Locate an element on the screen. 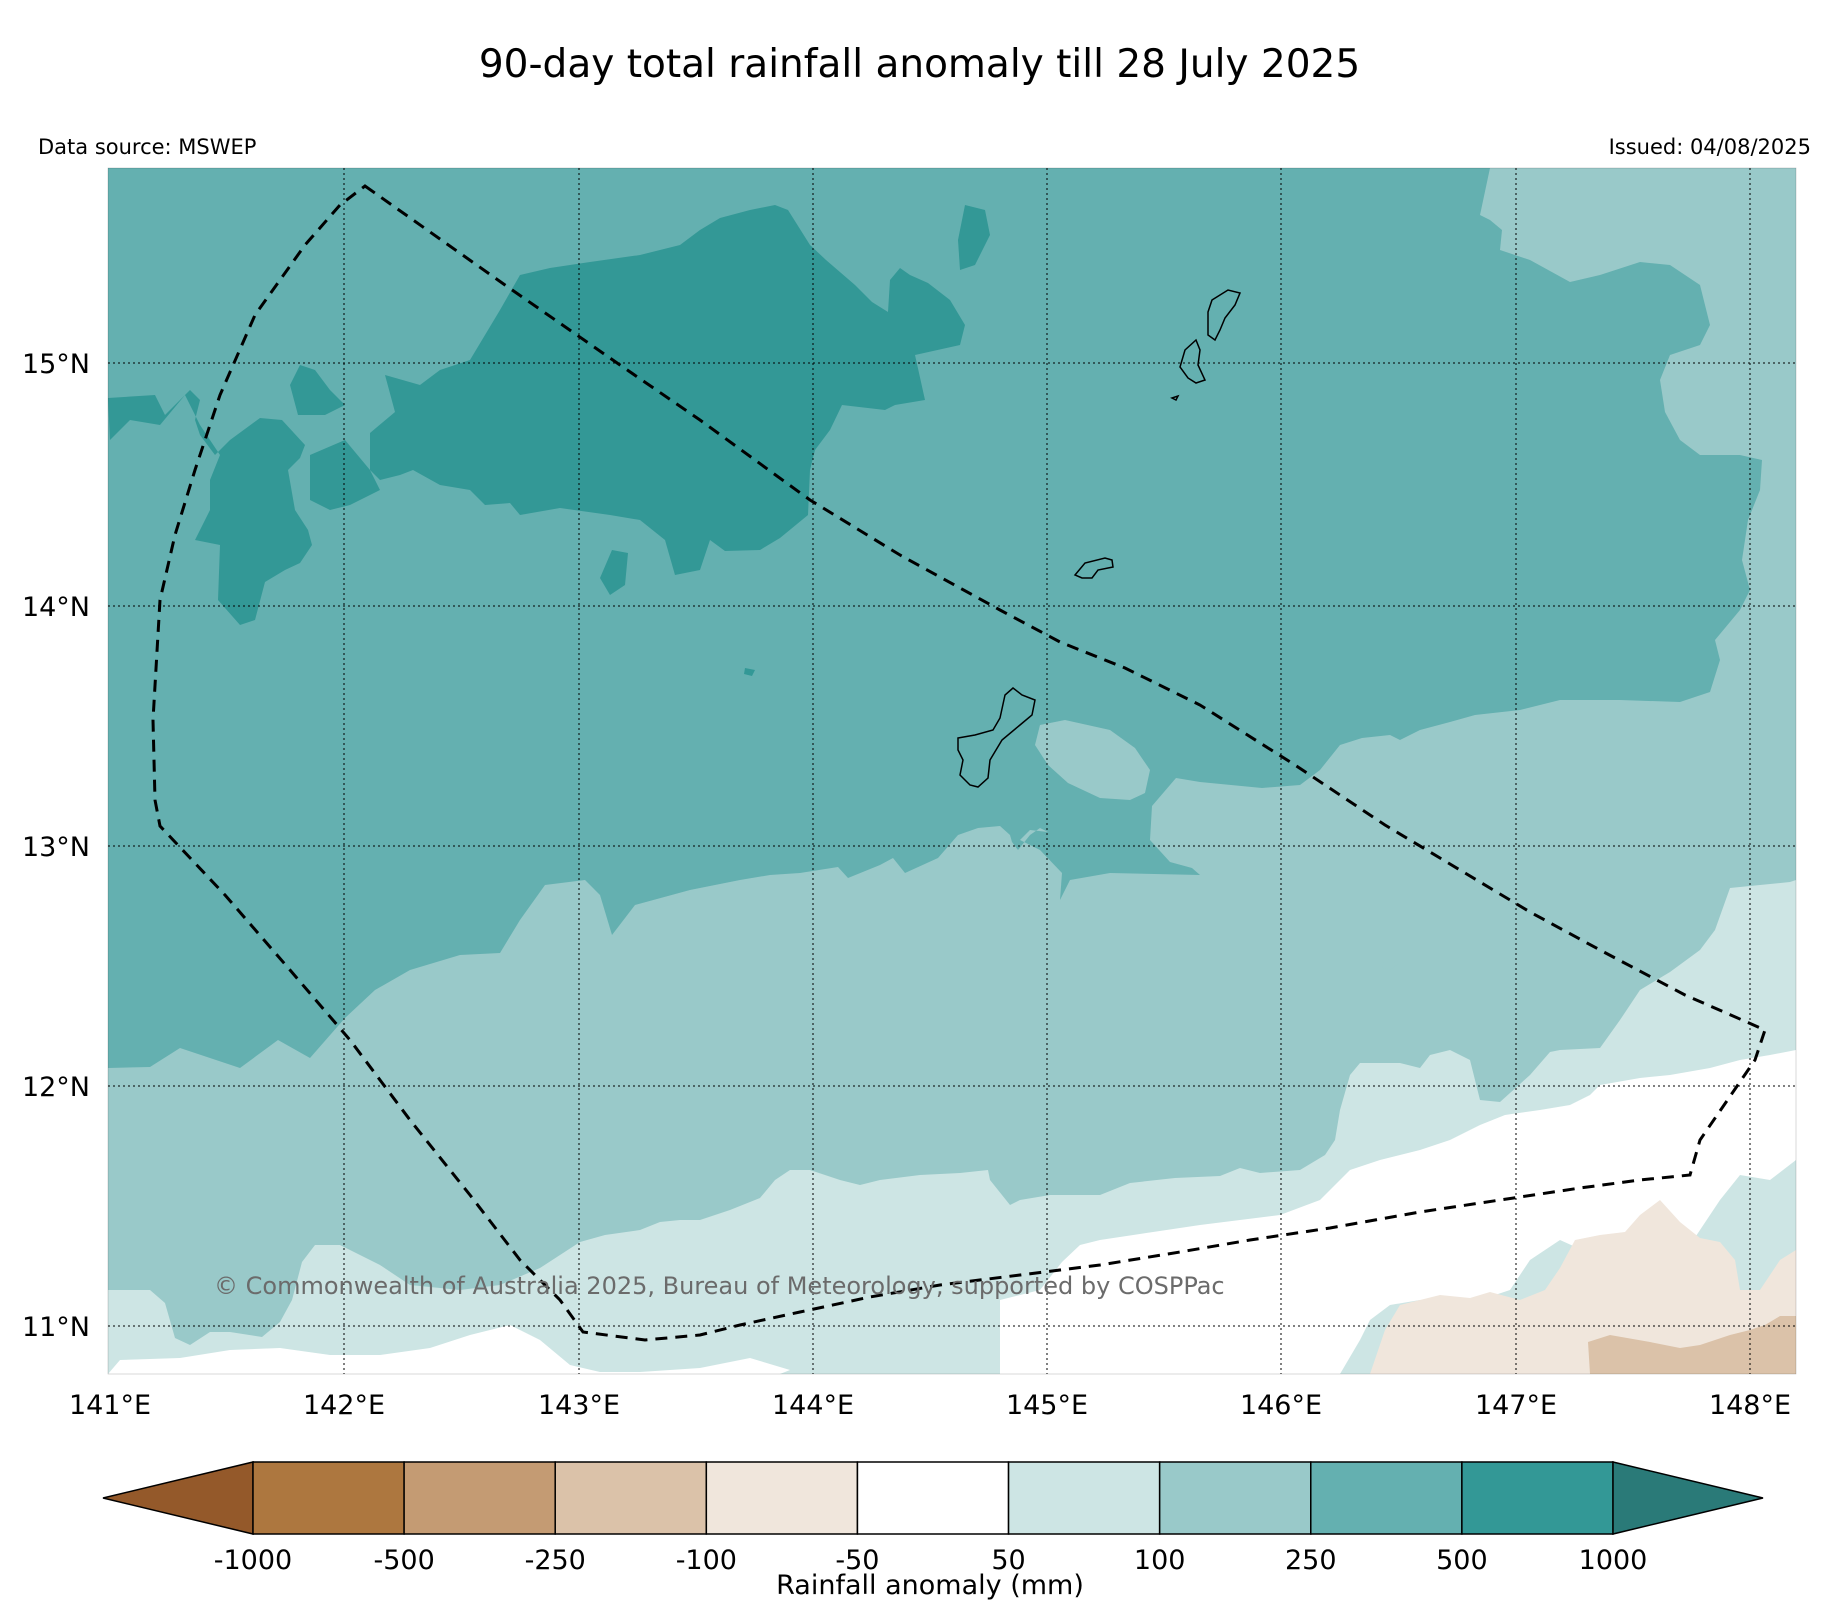  lon-label-142: 142°E is located at coordinates (344, 1405).